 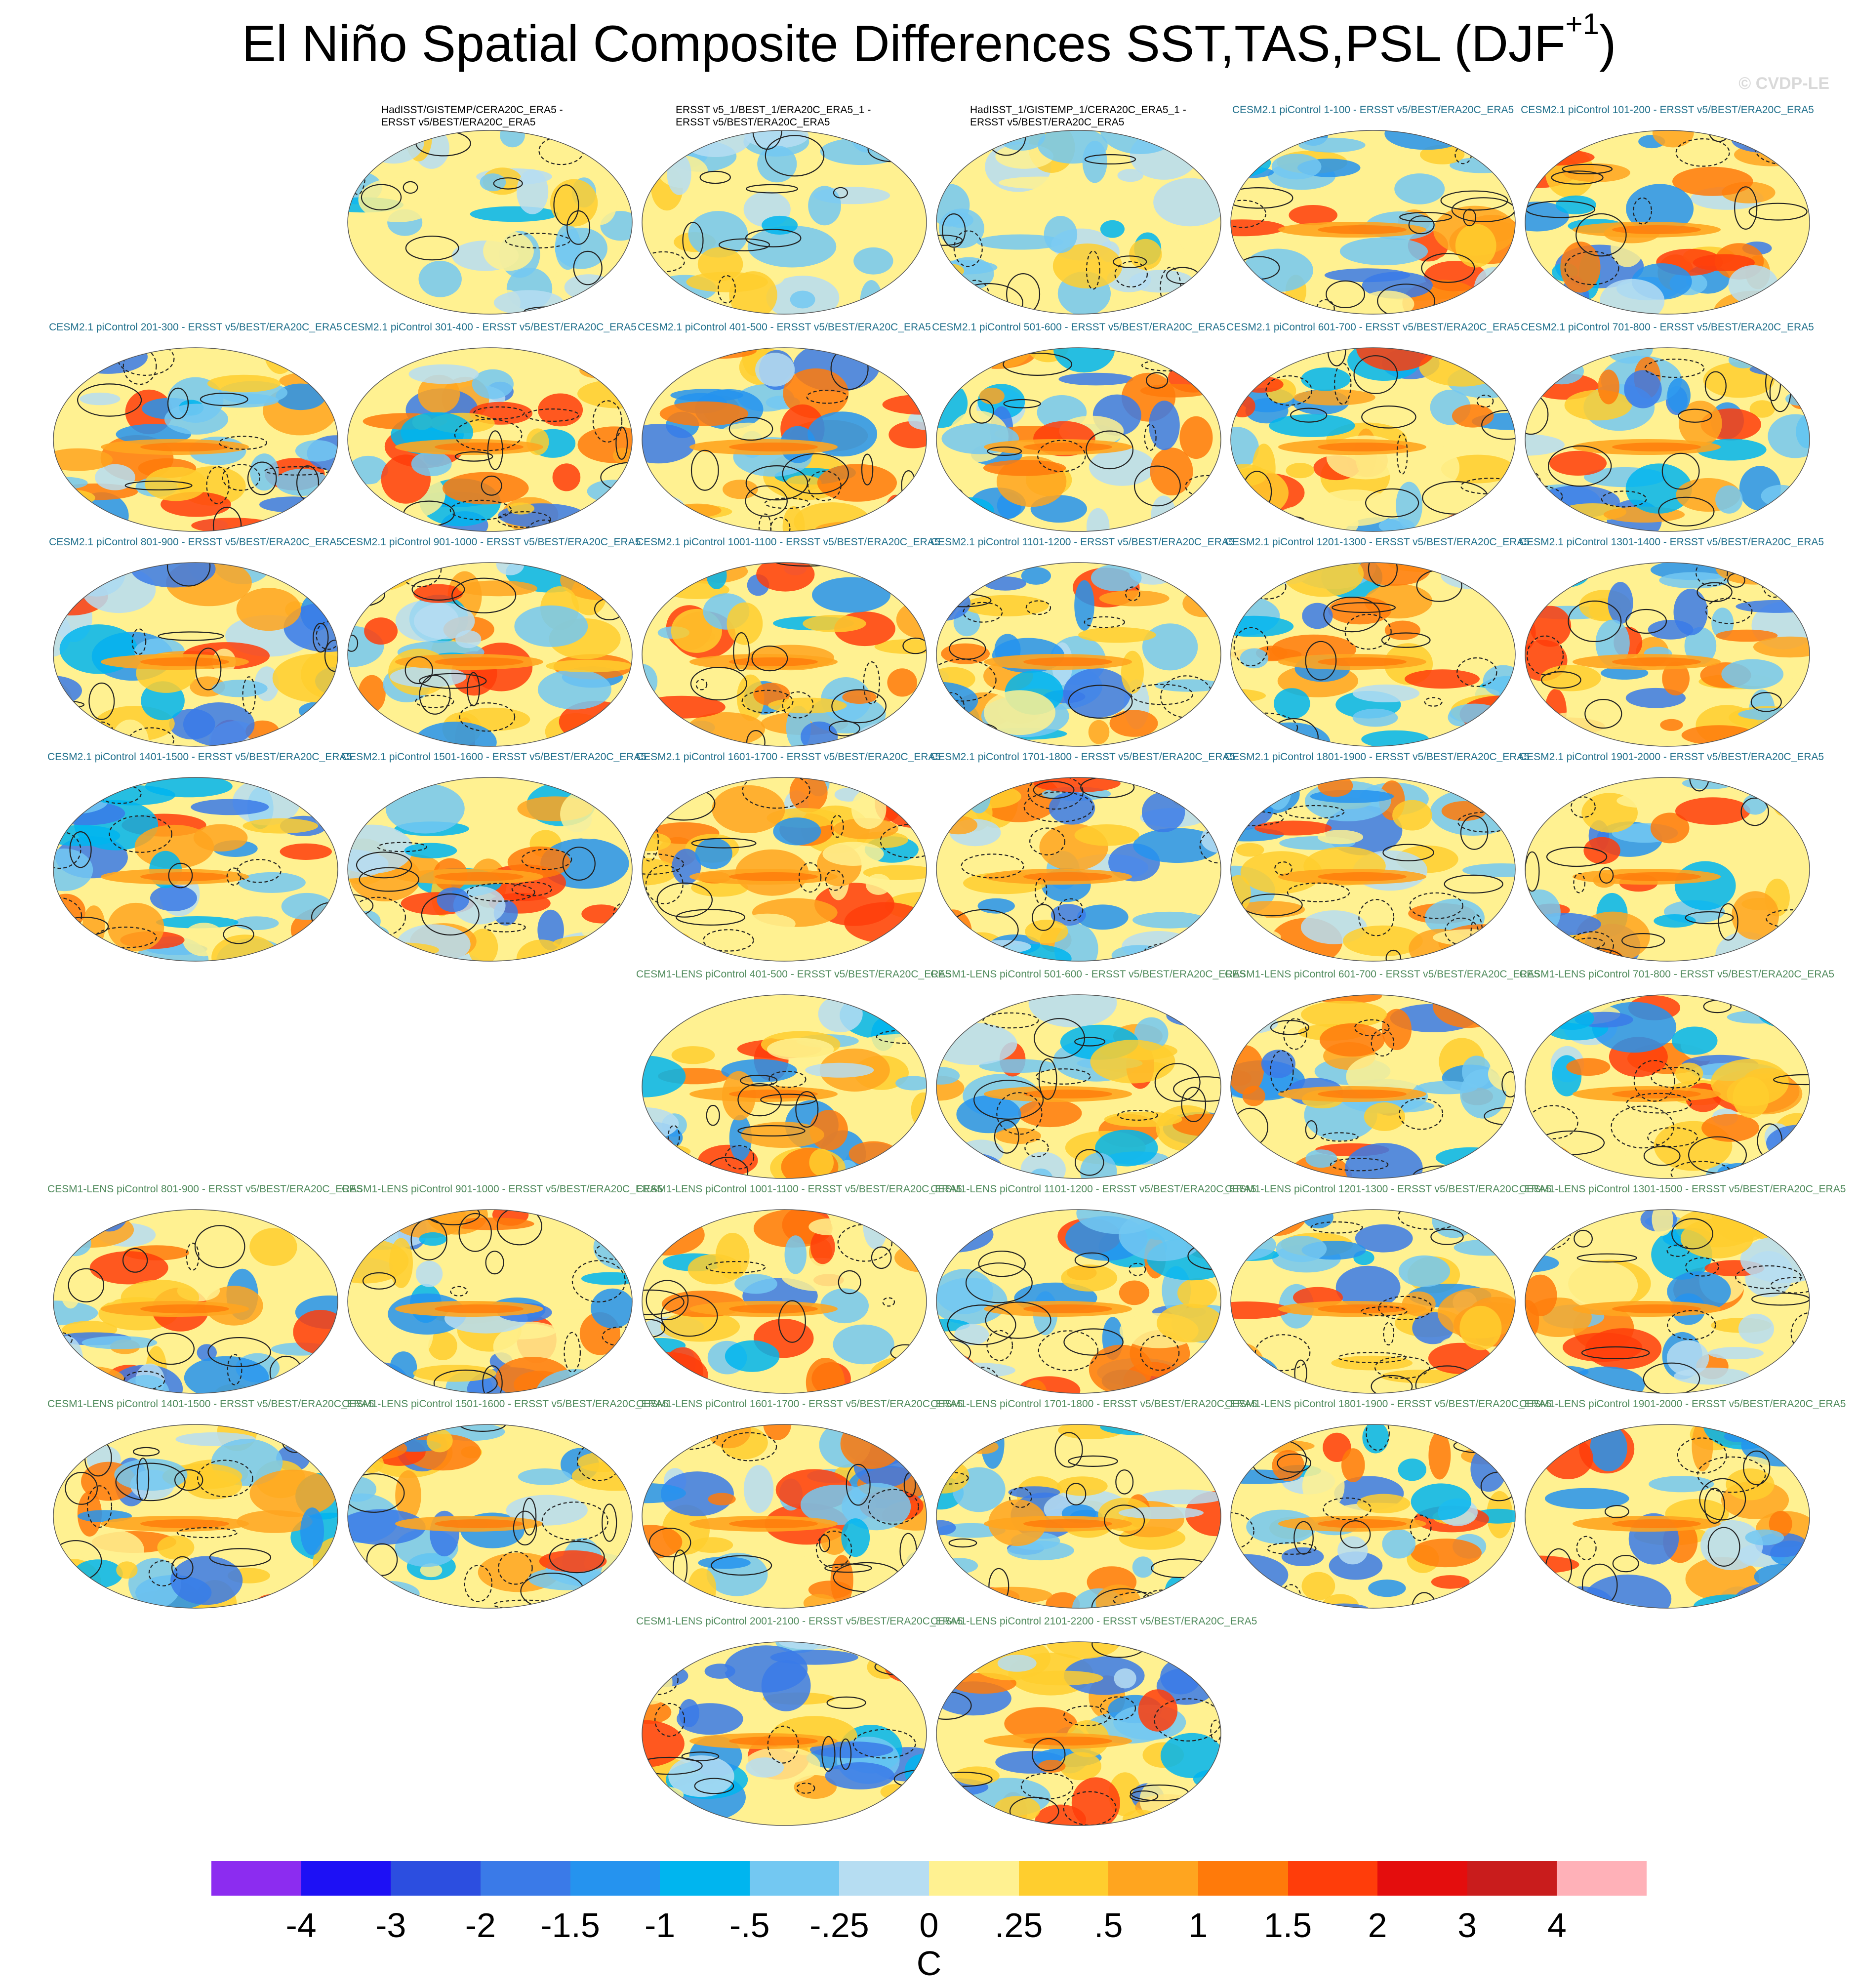 What do you see at coordinates (1607, 44) in the screenshot?
I see `title-close-paren: )` at bounding box center [1607, 44].